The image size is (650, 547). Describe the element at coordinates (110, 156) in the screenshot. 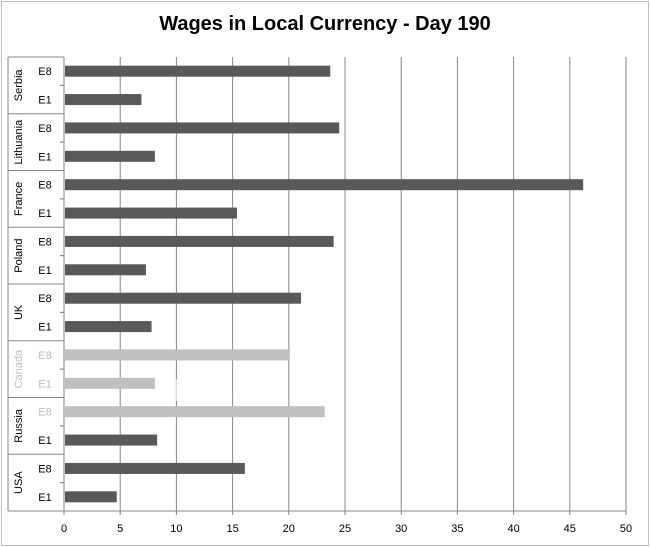

I see `bar-lithuania-e1` at that location.